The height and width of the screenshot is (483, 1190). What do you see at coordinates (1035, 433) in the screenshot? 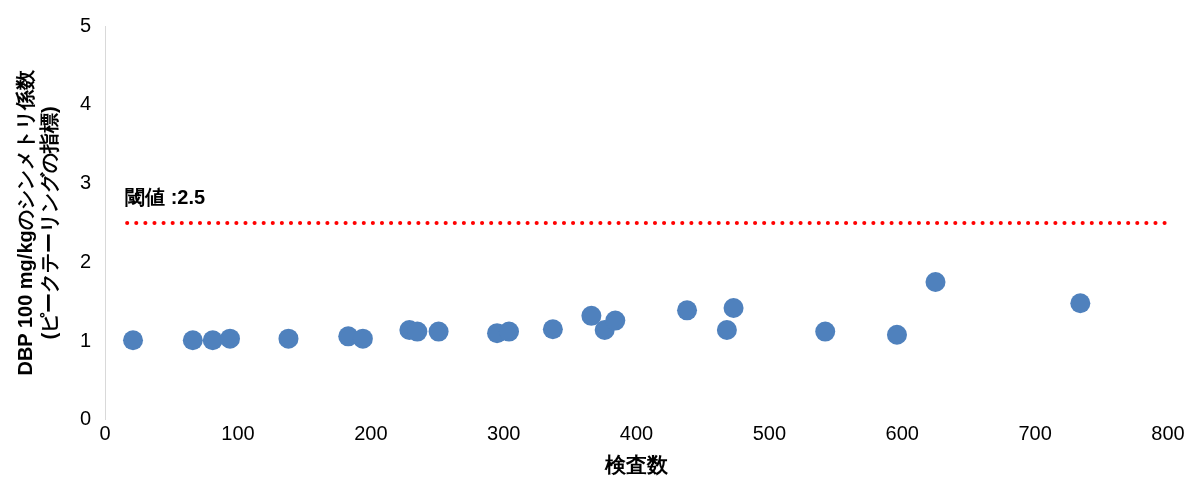
I see `x-tick-label: 700` at bounding box center [1035, 433].